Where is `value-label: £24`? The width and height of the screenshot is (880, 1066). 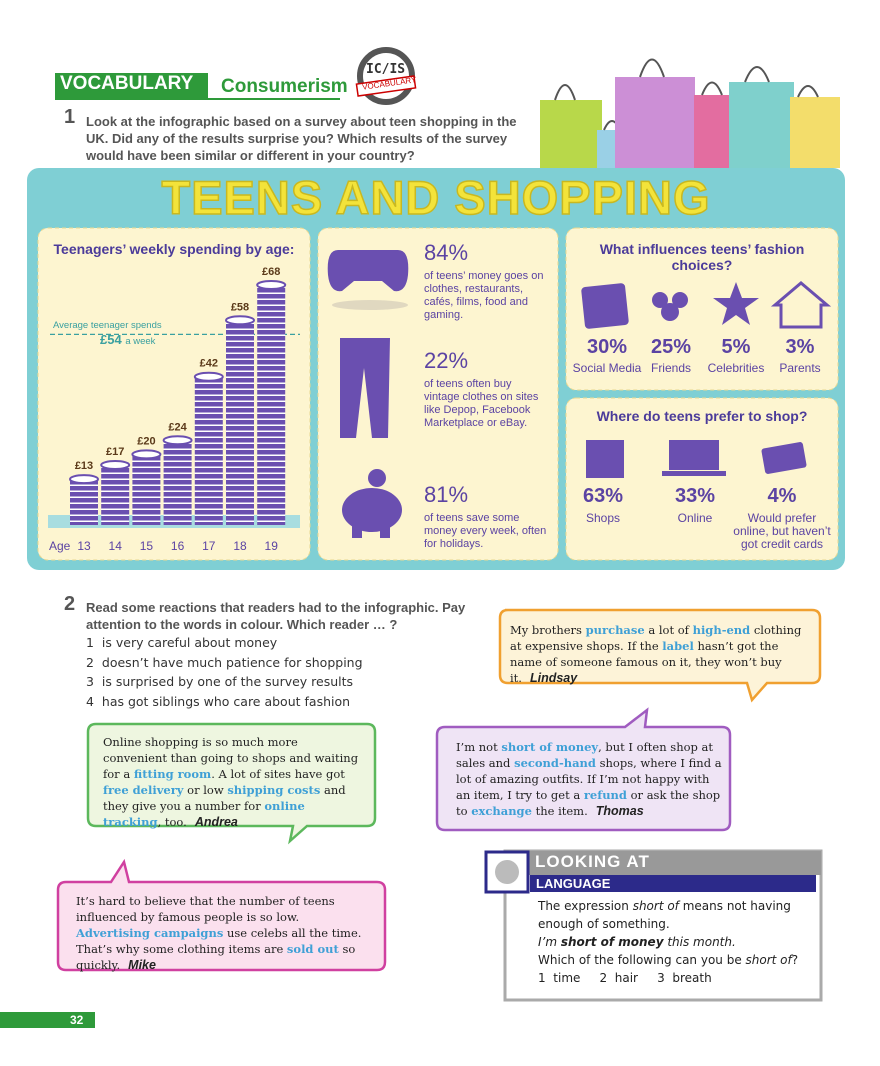 value-label: £24 is located at coordinates (177, 427).